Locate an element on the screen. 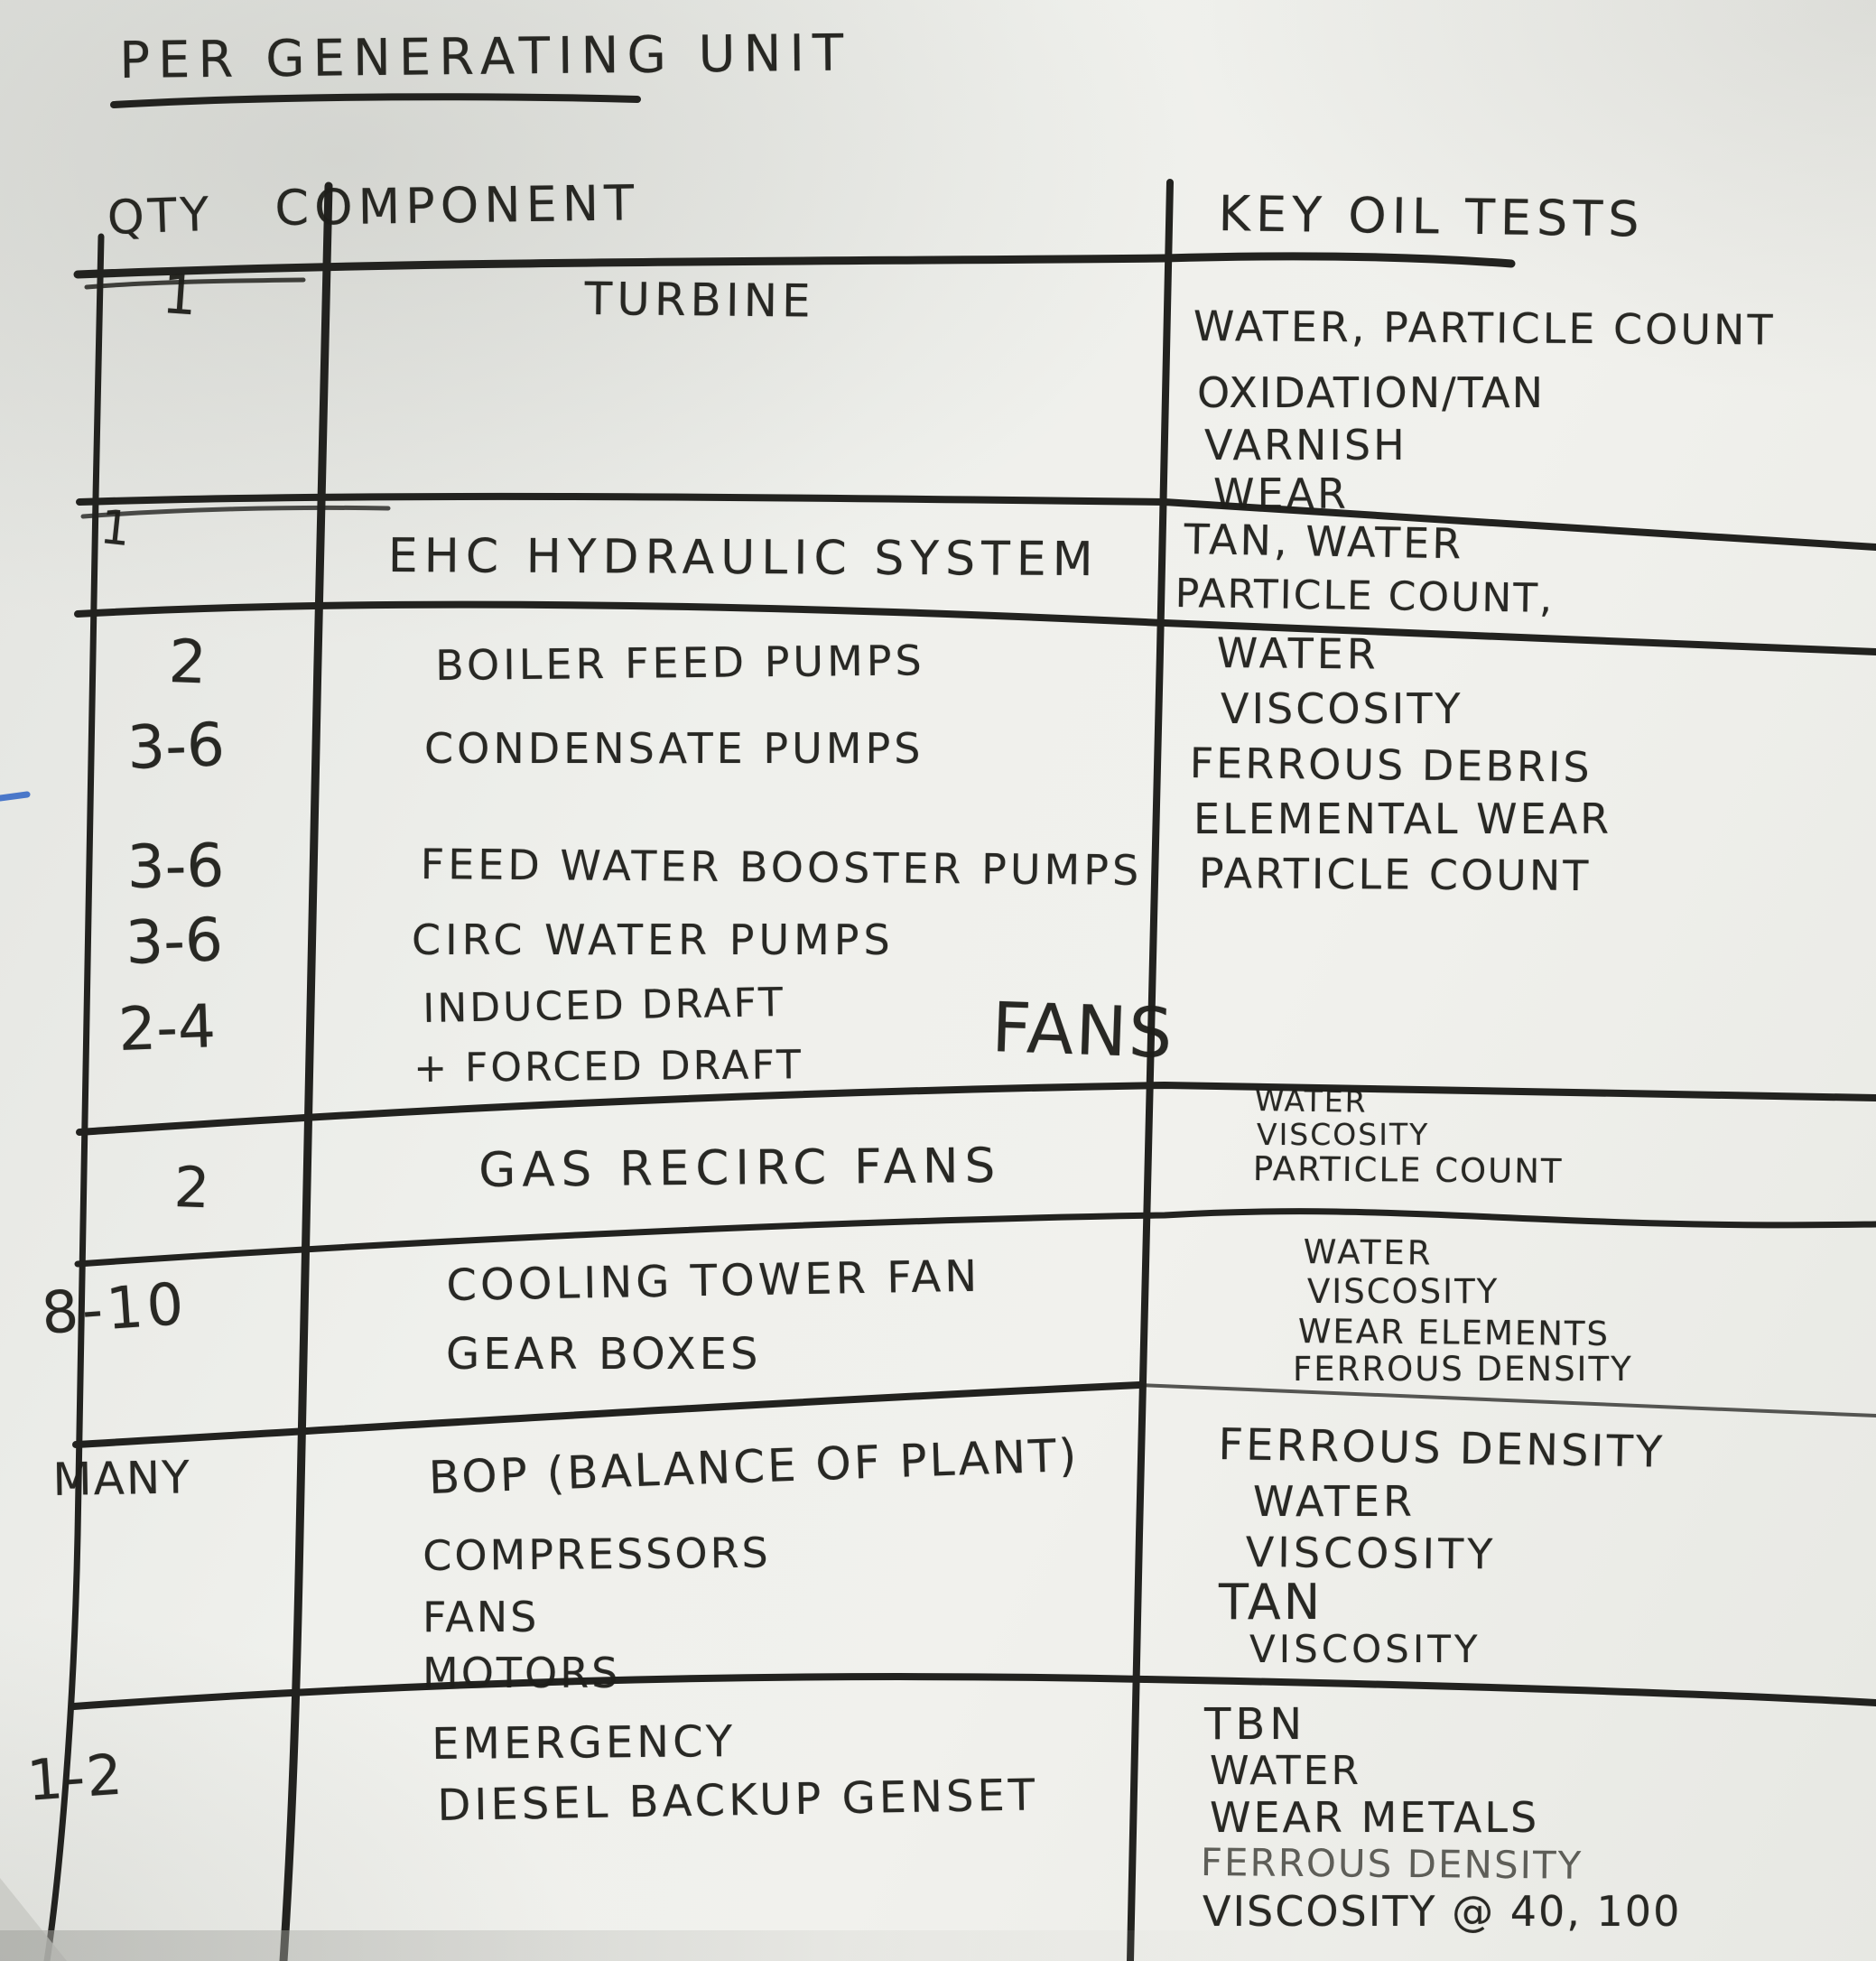 This screenshot has width=1876, height=1961. component-cell: COMPRESSORS is located at coordinates (597, 1554).